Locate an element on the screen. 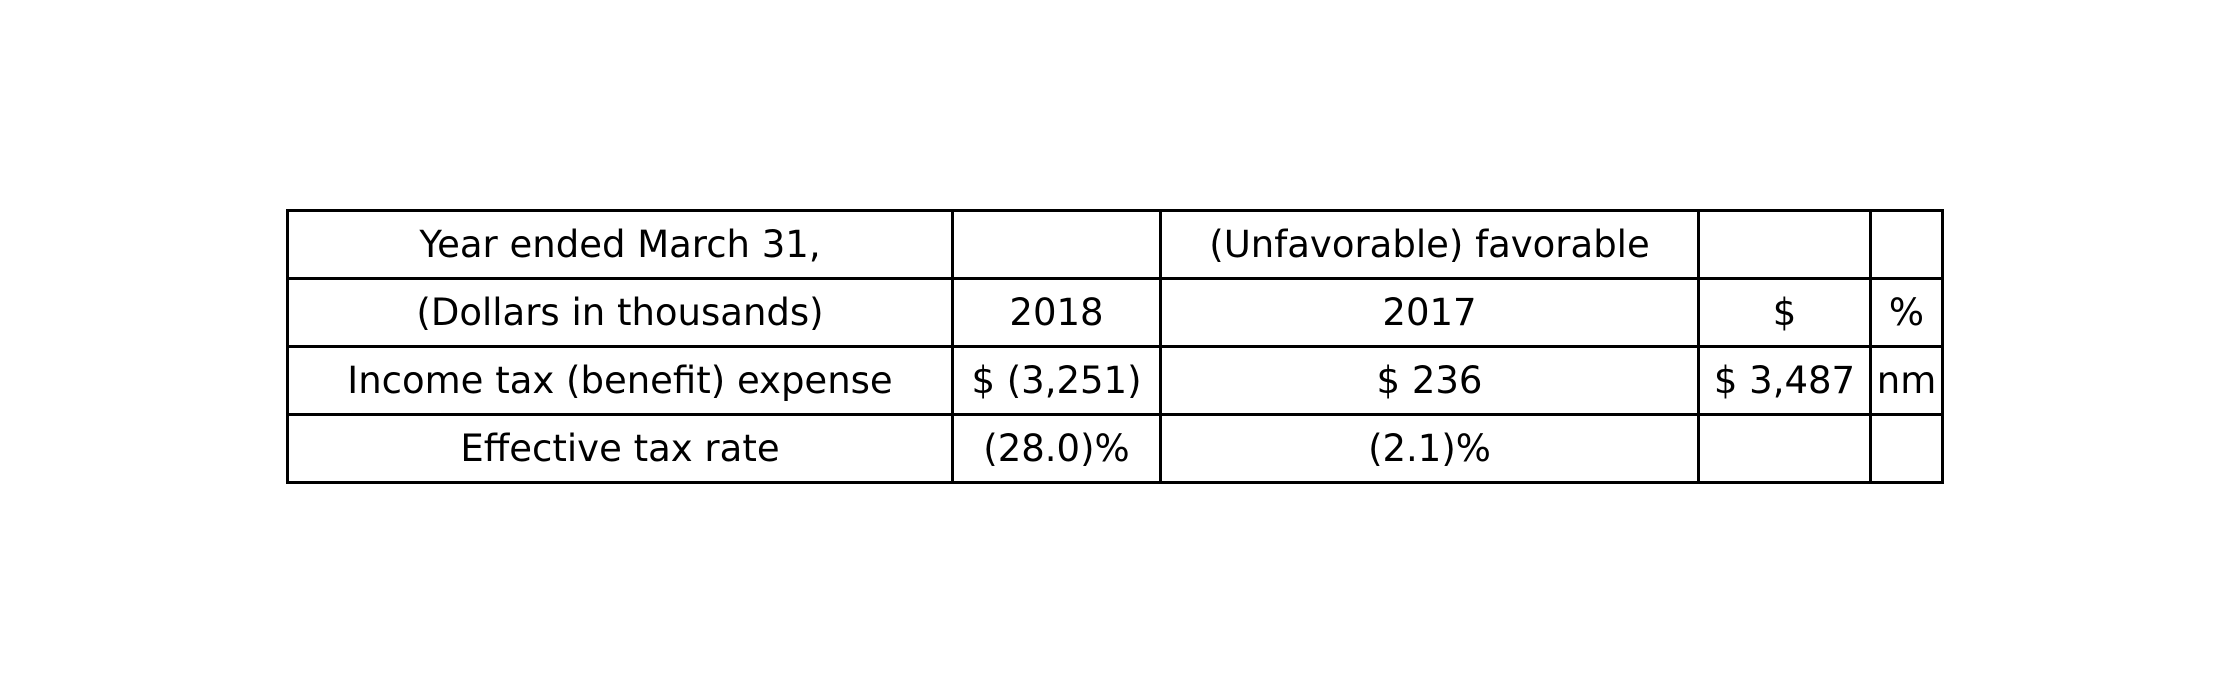 The height and width of the screenshot is (690, 2220). table-row-effective-rate: Effective tax rate (28.0)% (2.1)% is located at coordinates (1115, 448).